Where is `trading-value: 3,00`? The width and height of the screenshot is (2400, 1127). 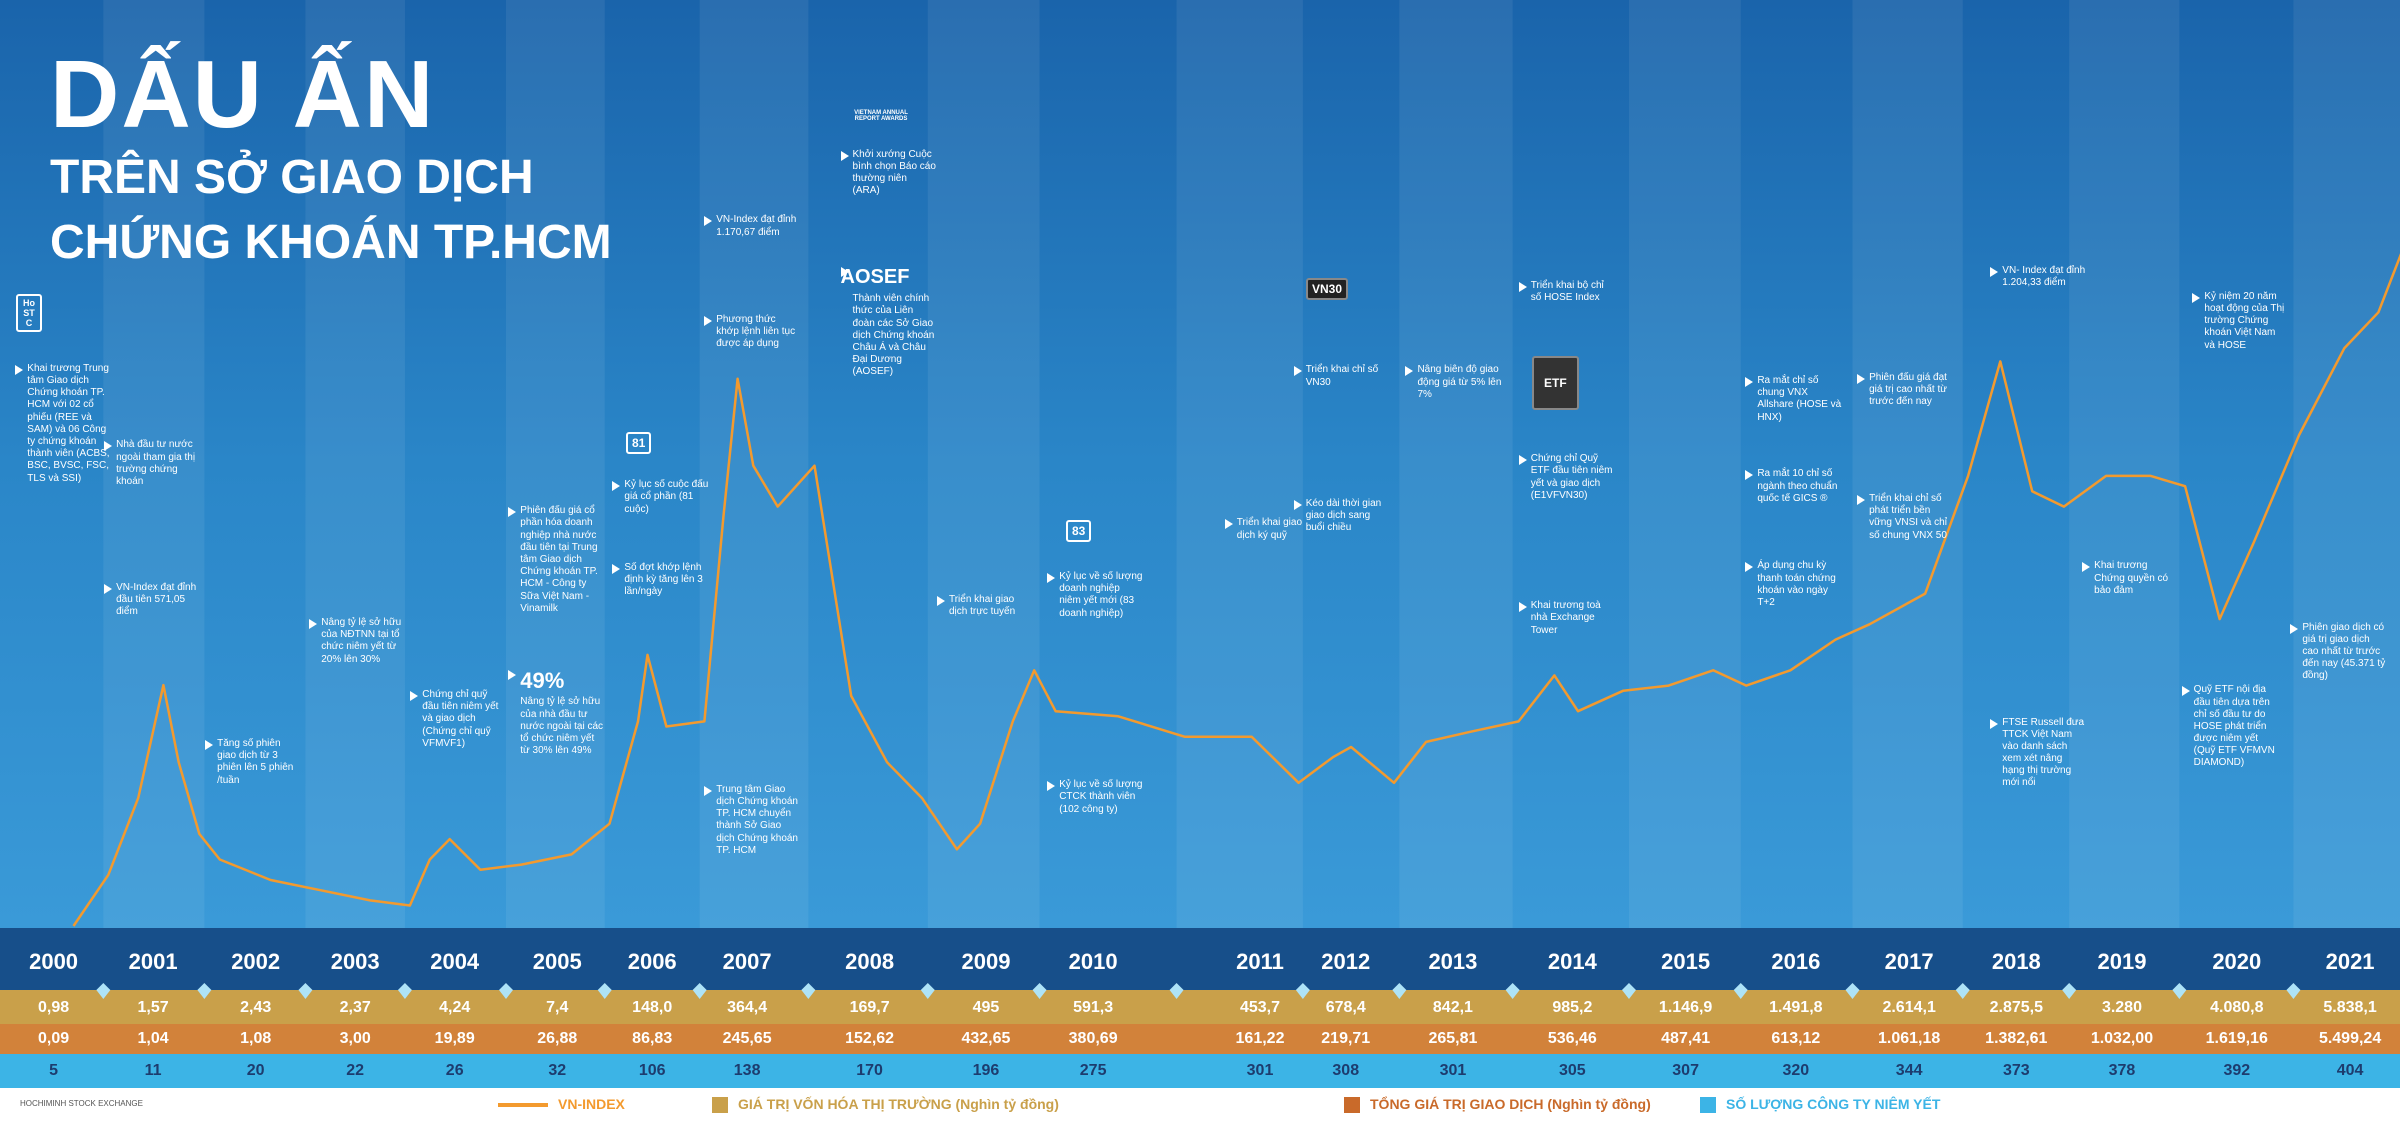
trading-value: 3,00 is located at coordinates (355, 1038).